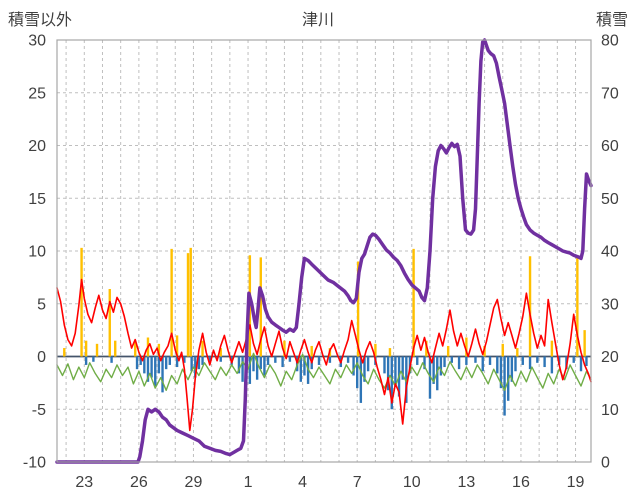  Describe the element at coordinates (248, 482) in the screenshot. I see `svg-text: 1` at that location.